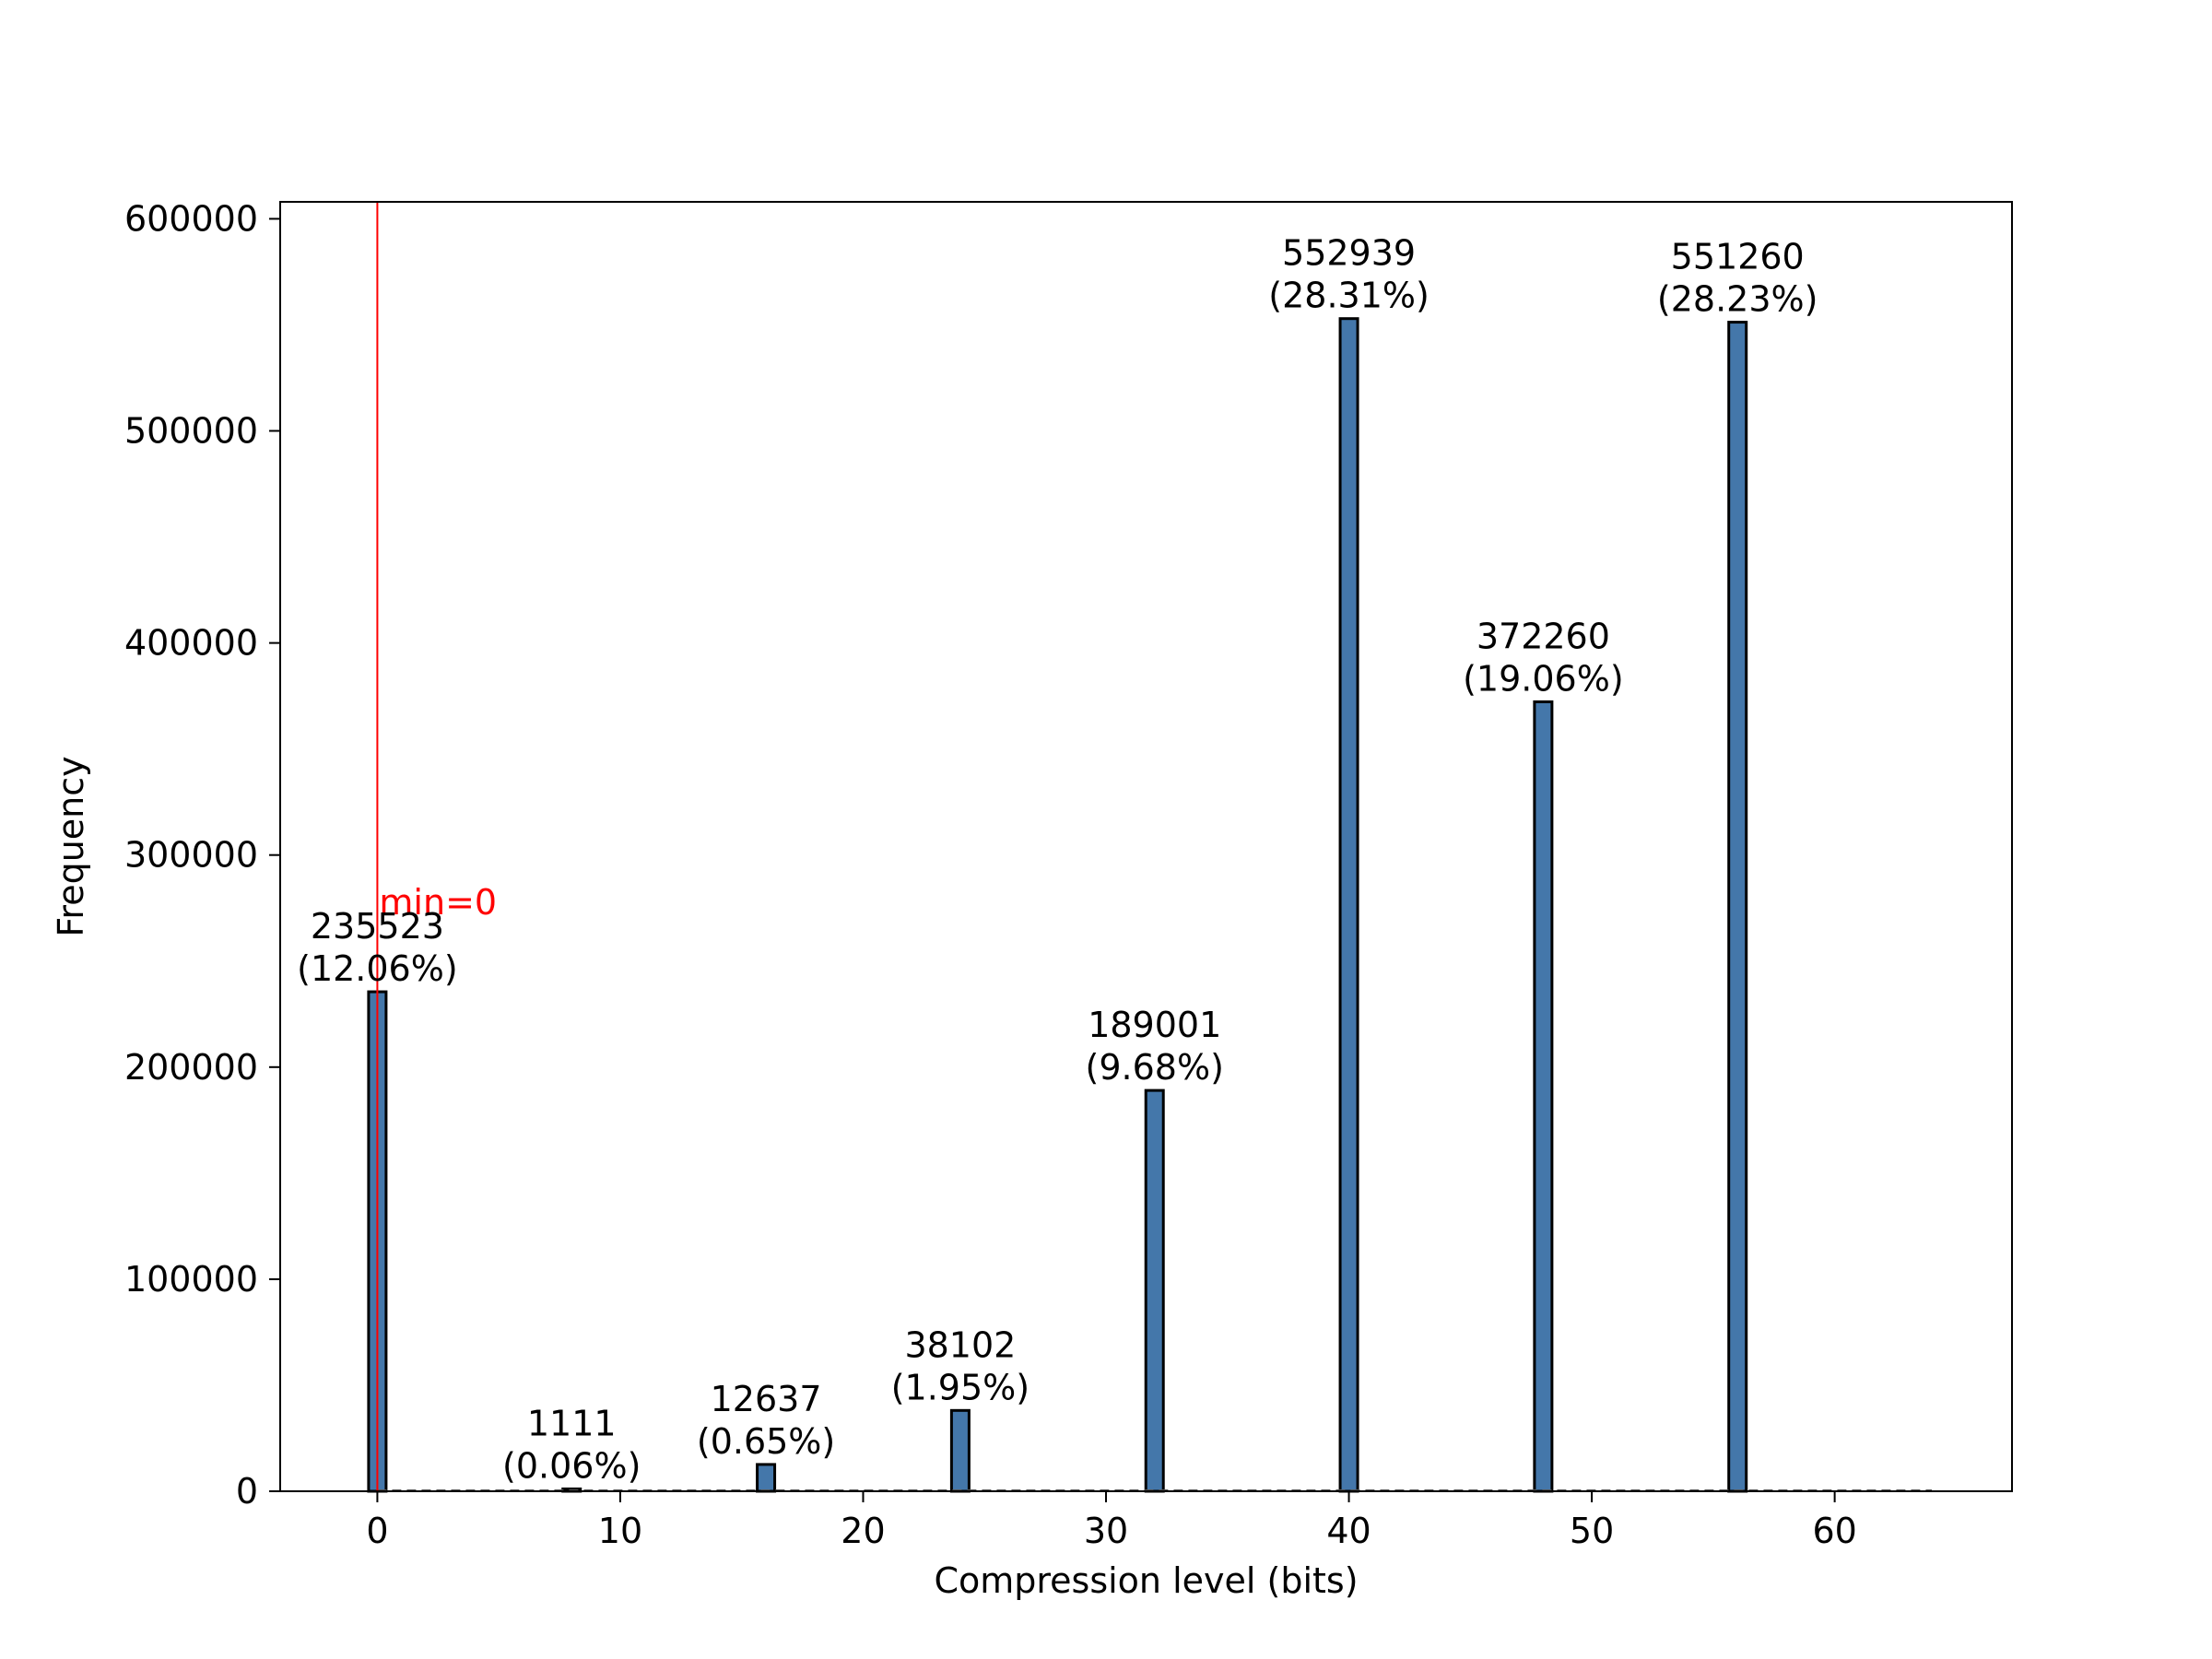 This screenshot has height=1659, width=2212. I want to click on y-axis-ticks: 0 100000 200000 300000 400000 500000 600000, so click(202, 855).